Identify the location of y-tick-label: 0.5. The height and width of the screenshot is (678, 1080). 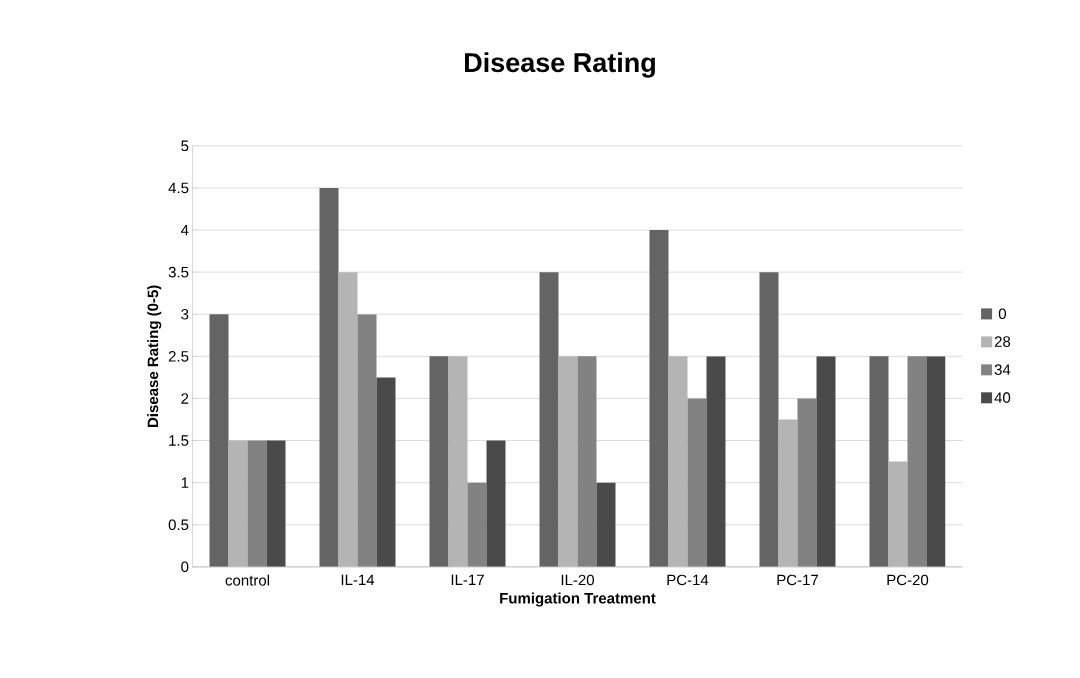
(178, 525).